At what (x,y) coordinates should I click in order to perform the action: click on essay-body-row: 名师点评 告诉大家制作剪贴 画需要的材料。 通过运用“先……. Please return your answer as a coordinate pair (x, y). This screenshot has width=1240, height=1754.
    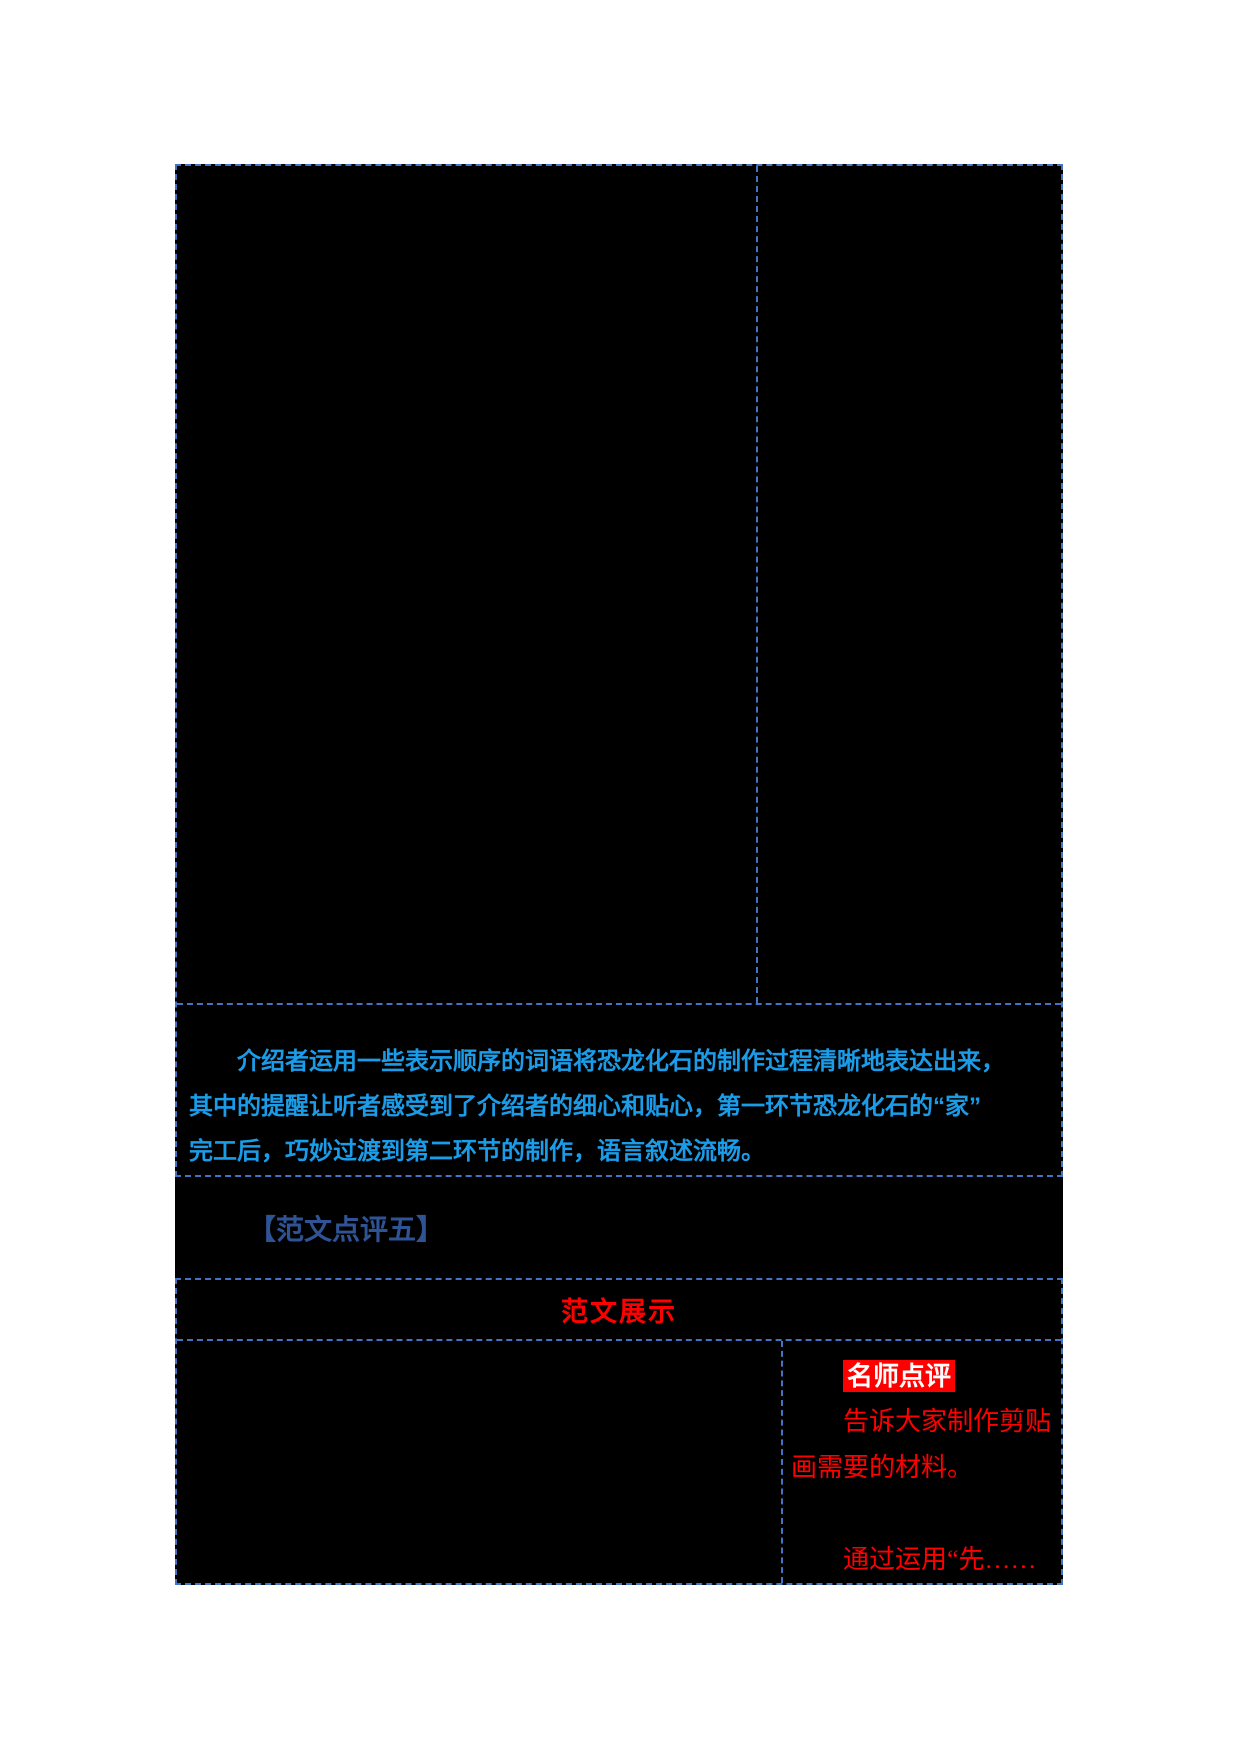
    Looking at the image, I should click on (619, 1462).